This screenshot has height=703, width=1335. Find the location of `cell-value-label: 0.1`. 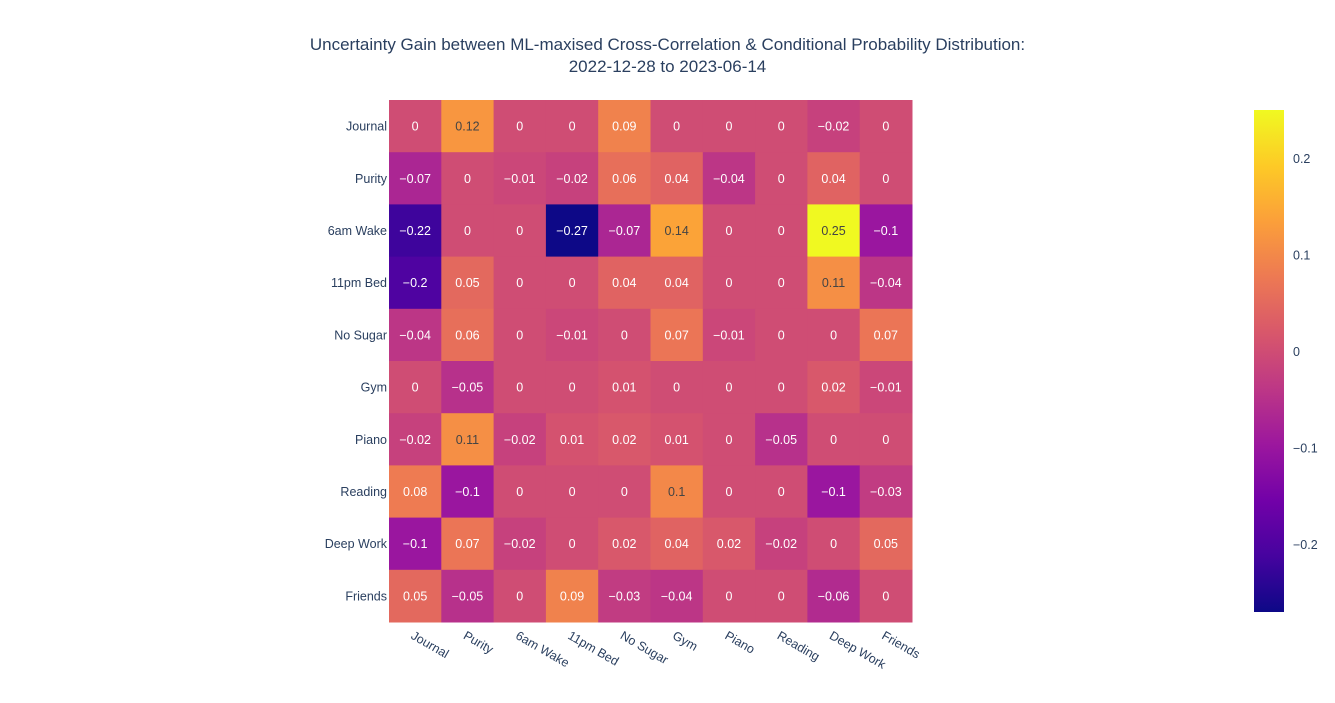

cell-value-label: 0.1 is located at coordinates (676, 492).